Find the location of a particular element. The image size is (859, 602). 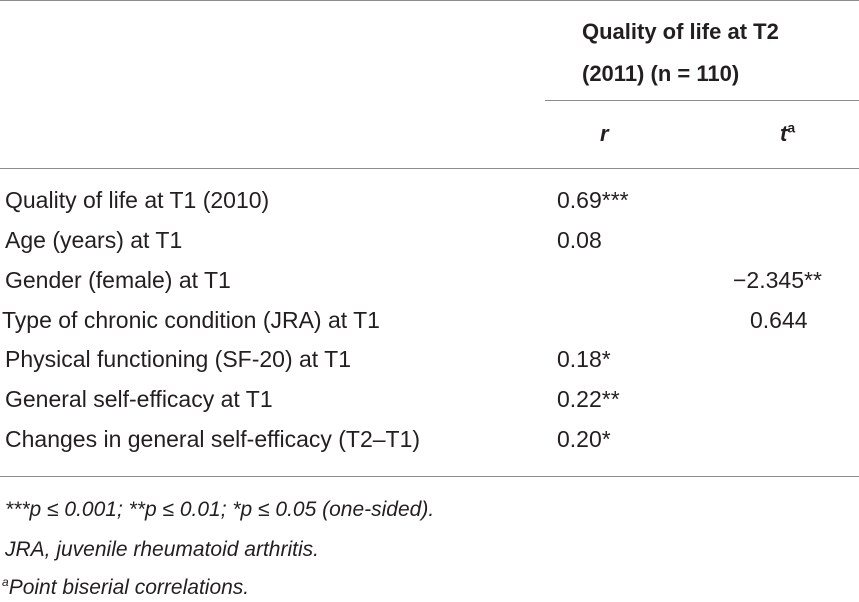

header-bottom-rule is located at coordinates (429, 168).